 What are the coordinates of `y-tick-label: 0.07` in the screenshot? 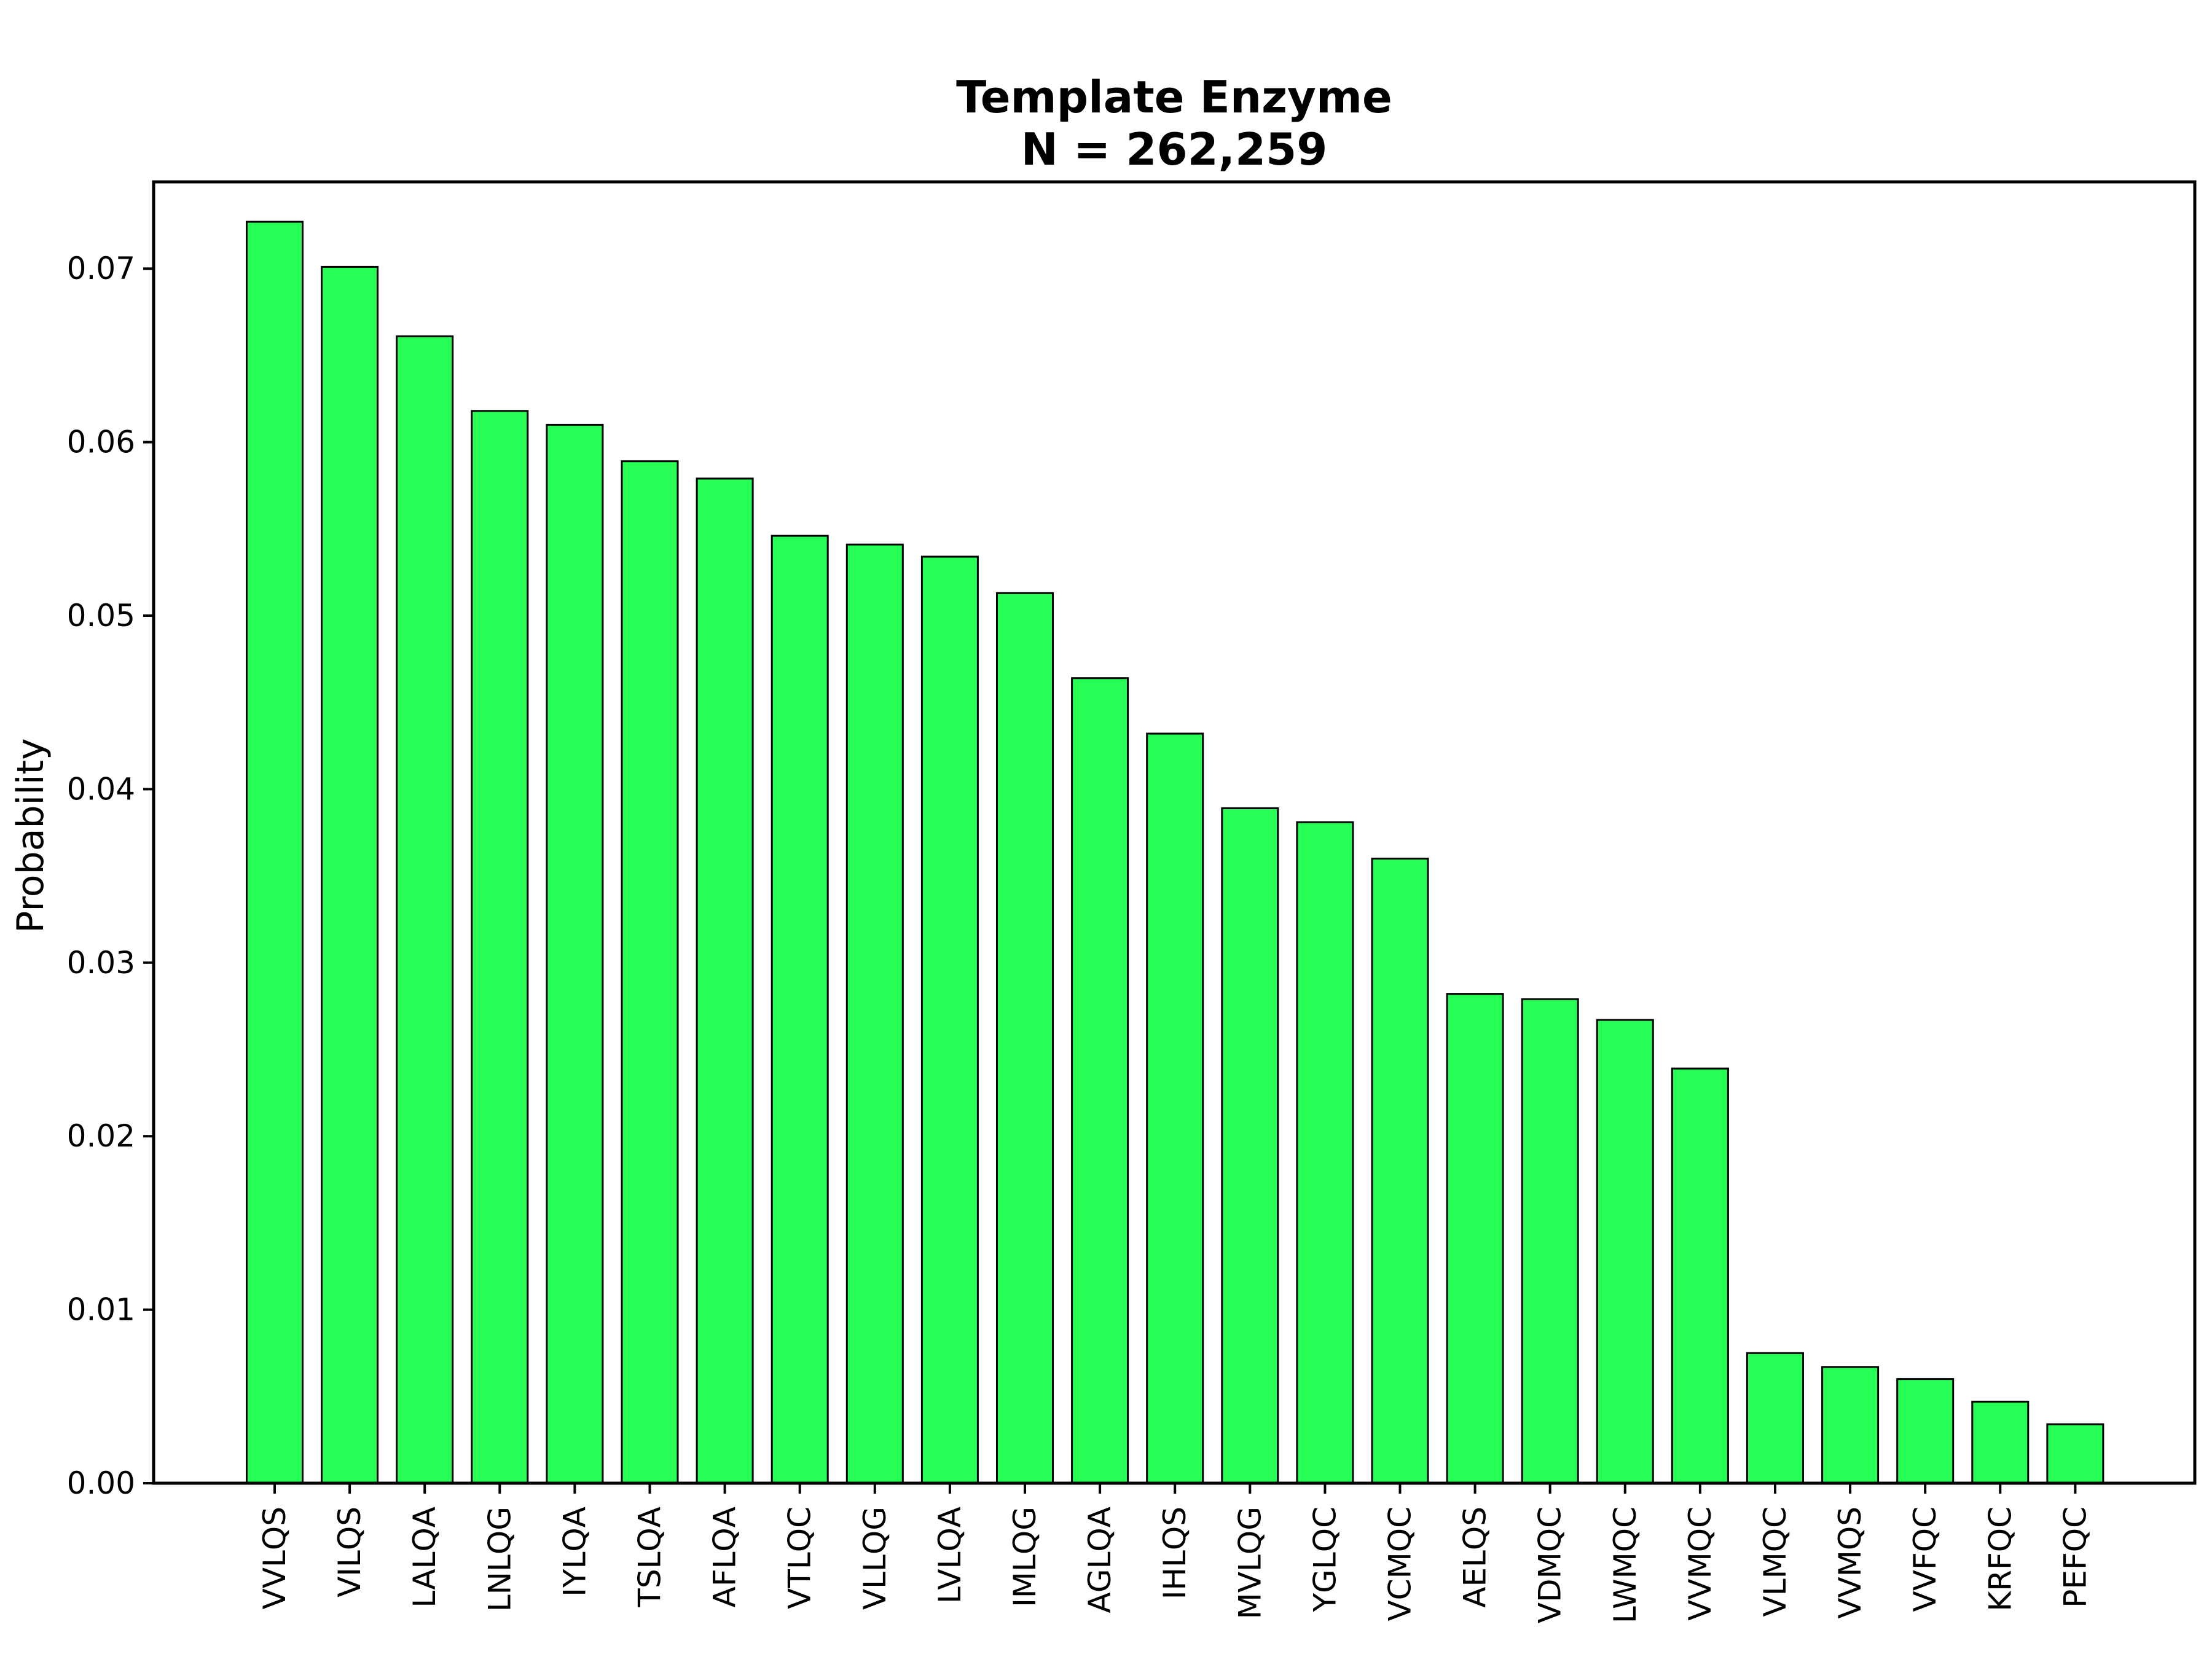 It's located at (101, 268).